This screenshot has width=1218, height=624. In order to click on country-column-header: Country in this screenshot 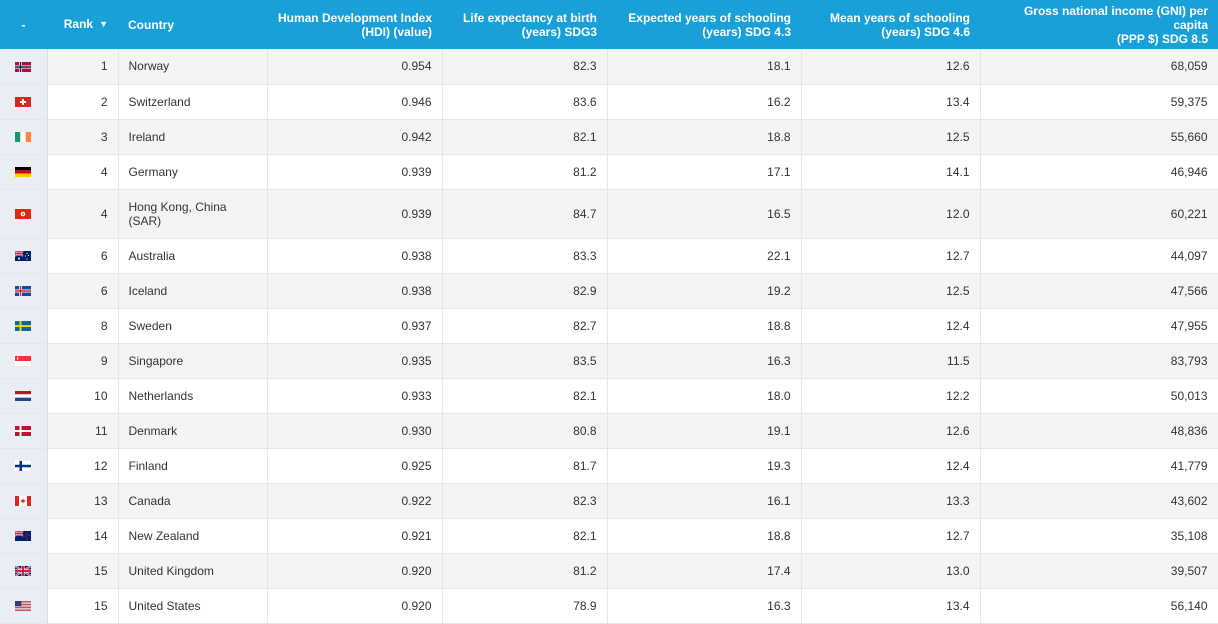, I will do `click(151, 24)`.